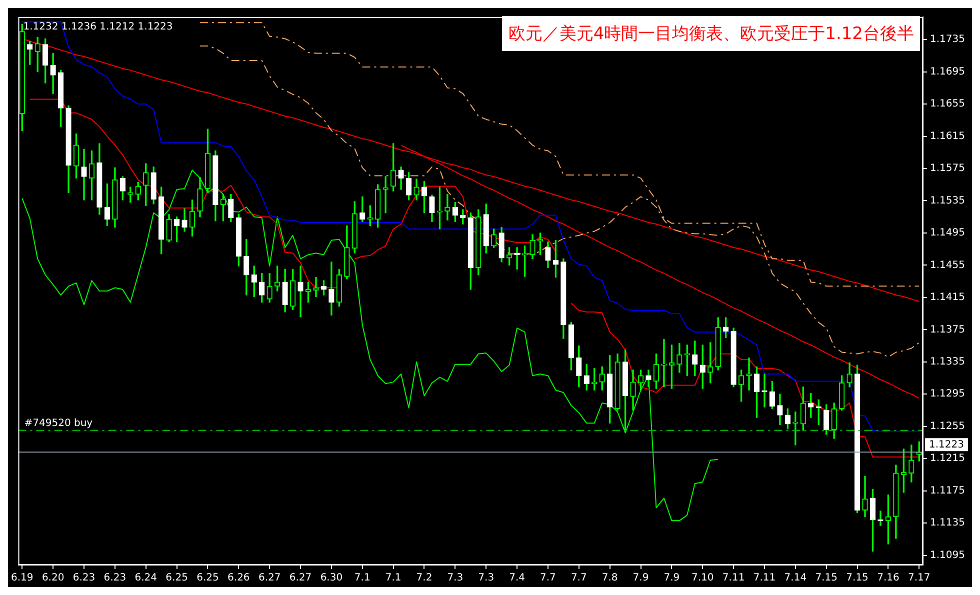 Image resolution: width=980 pixels, height=595 pixels. I want to click on y-tick-label: 1.1655, so click(948, 104).